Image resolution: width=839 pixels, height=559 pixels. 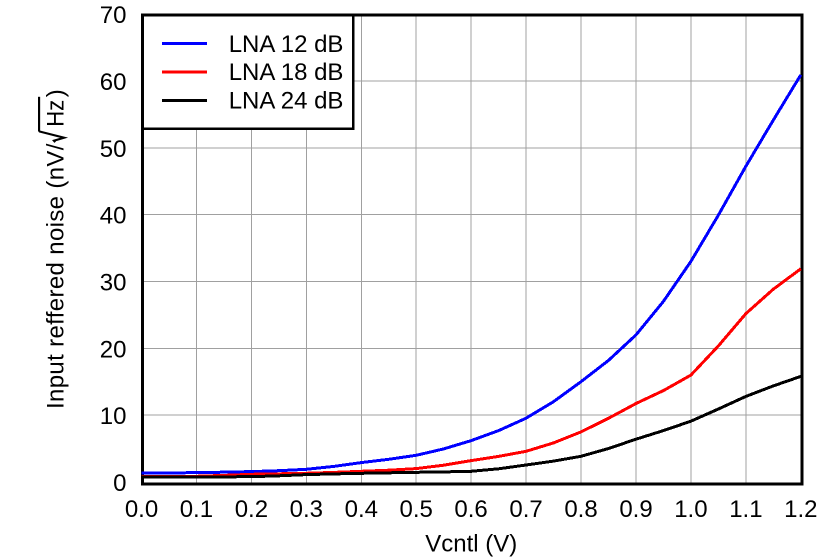 What do you see at coordinates (286, 72) in the screenshot?
I see `svg-text: LNA 18 dB` at bounding box center [286, 72].